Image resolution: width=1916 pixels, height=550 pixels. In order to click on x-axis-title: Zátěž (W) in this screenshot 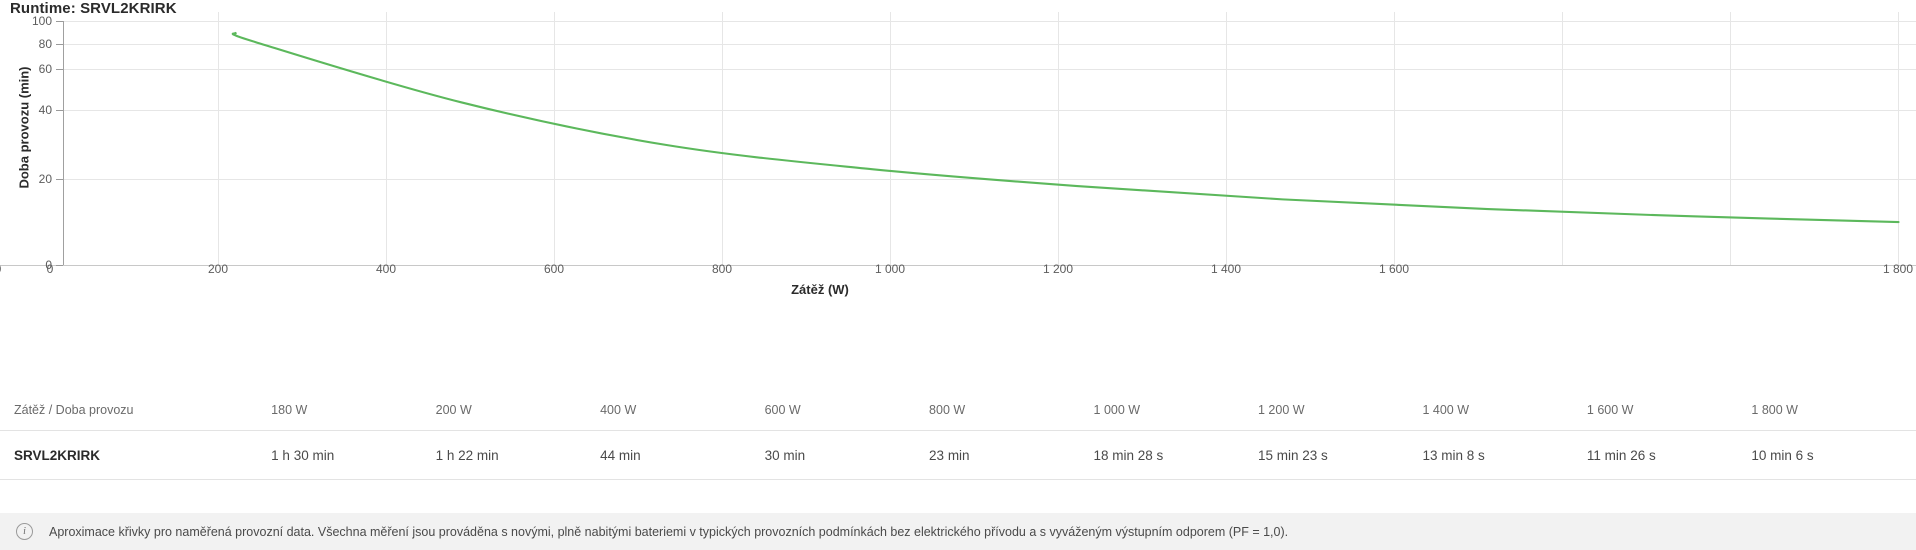, I will do `click(820, 289)`.